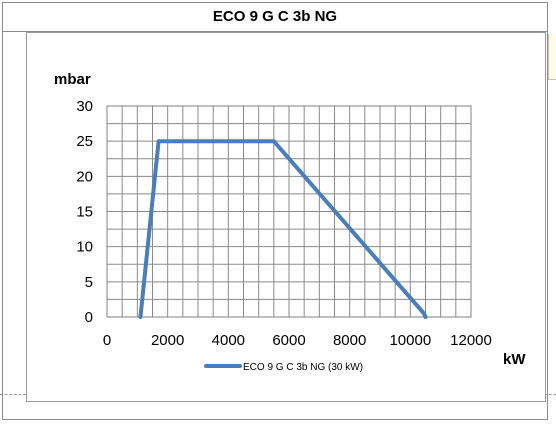  I want to click on y-tick-label: 30, so click(84, 106).